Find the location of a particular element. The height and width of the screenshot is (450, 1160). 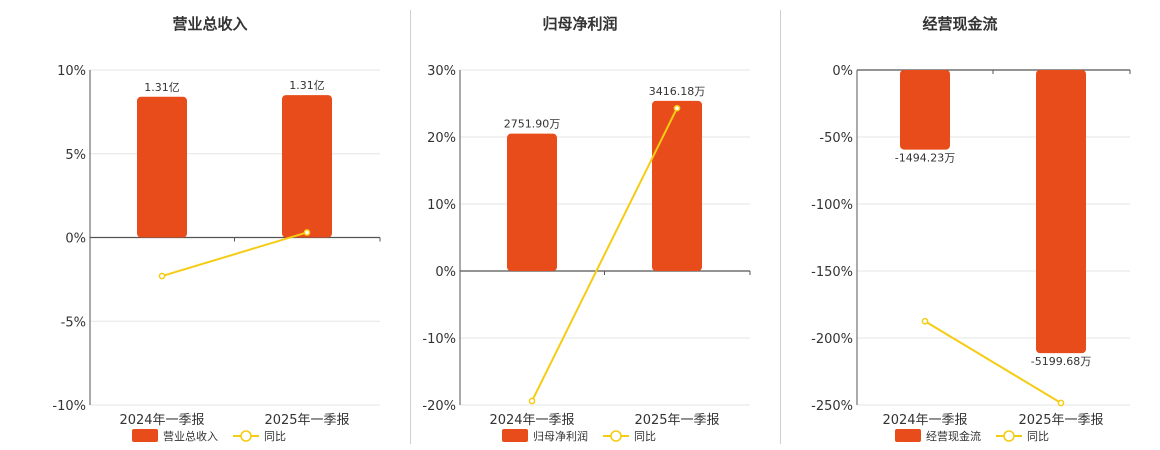

chart-title: 归母净利润 is located at coordinates (579, 24).